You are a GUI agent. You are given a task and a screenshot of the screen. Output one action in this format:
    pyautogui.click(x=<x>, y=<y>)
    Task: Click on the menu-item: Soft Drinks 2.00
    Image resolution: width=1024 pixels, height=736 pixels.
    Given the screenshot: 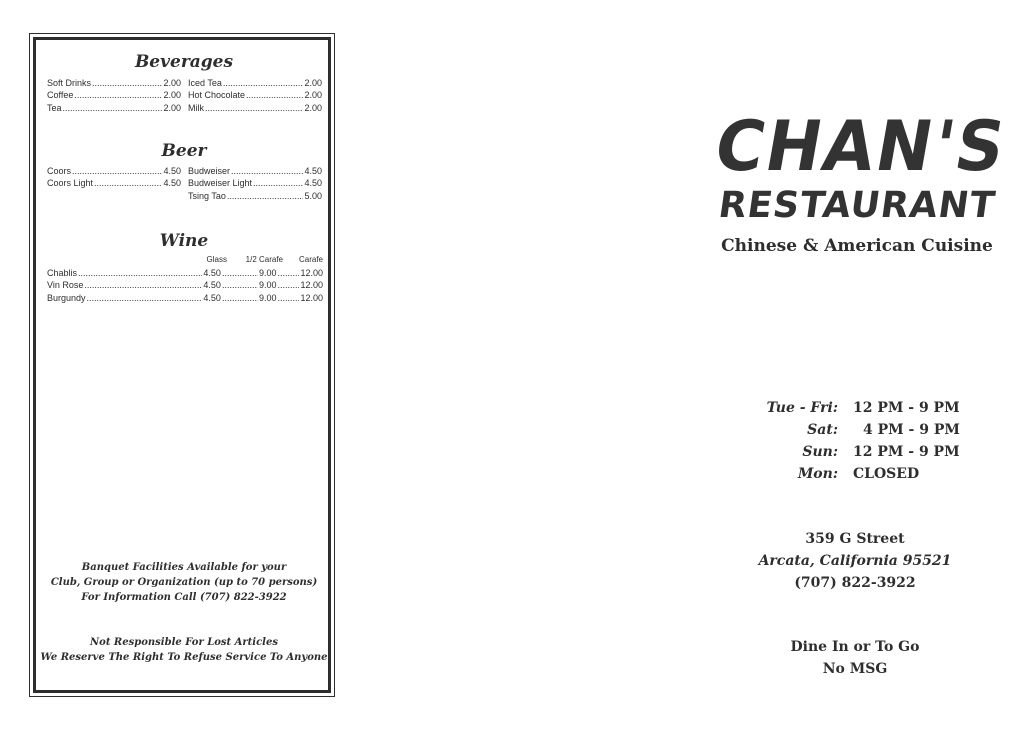 What is the action you would take?
    pyautogui.click(x=114, y=83)
    